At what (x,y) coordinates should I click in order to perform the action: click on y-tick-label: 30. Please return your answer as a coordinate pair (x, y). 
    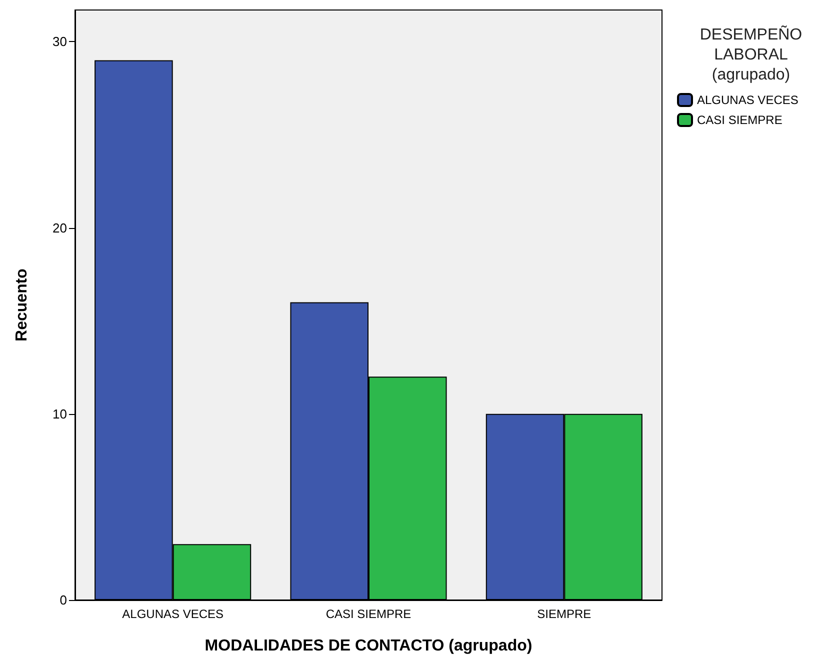
    Looking at the image, I should click on (59, 42).